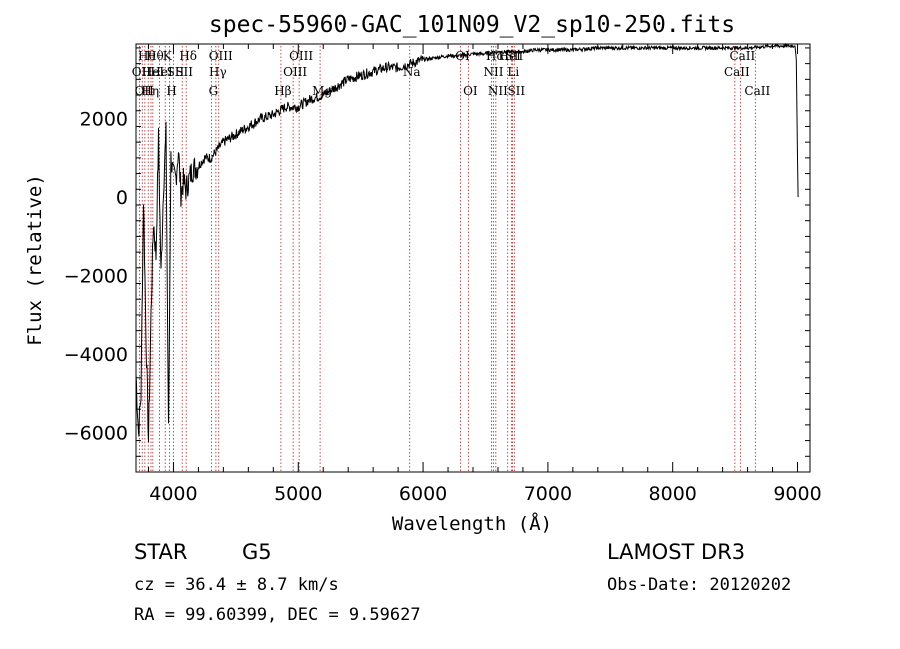 Image resolution: width=900 pixels, height=649 pixels. What do you see at coordinates (218, 72) in the screenshot?
I see `spectral-line-label: Hγ` at bounding box center [218, 72].